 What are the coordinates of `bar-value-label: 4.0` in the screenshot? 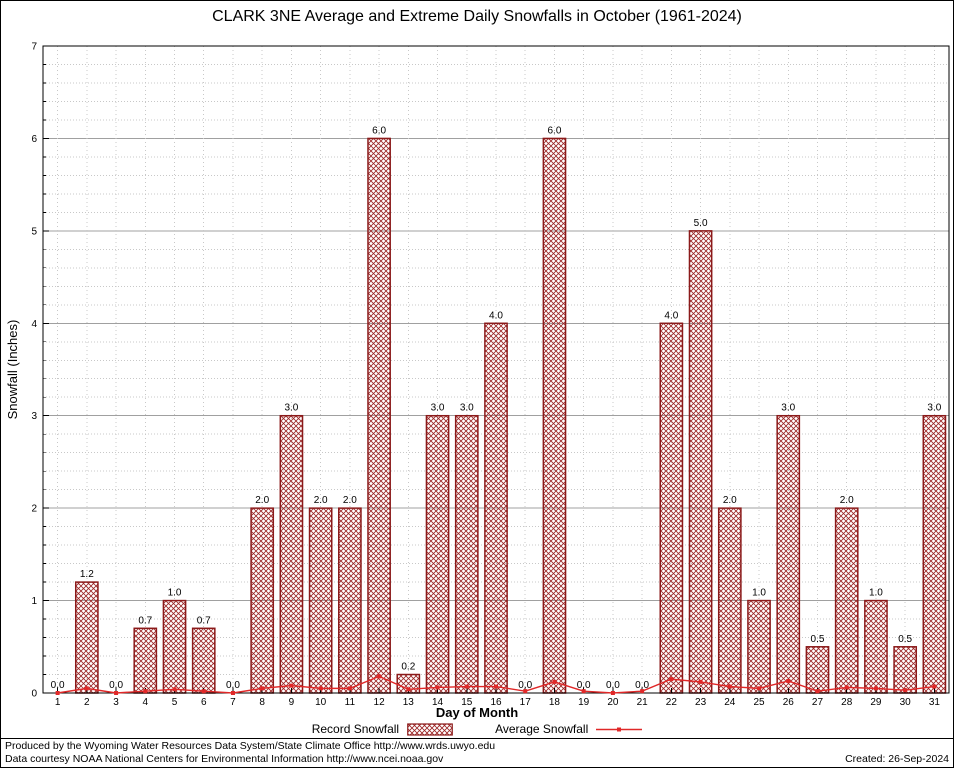 It's located at (671, 315).